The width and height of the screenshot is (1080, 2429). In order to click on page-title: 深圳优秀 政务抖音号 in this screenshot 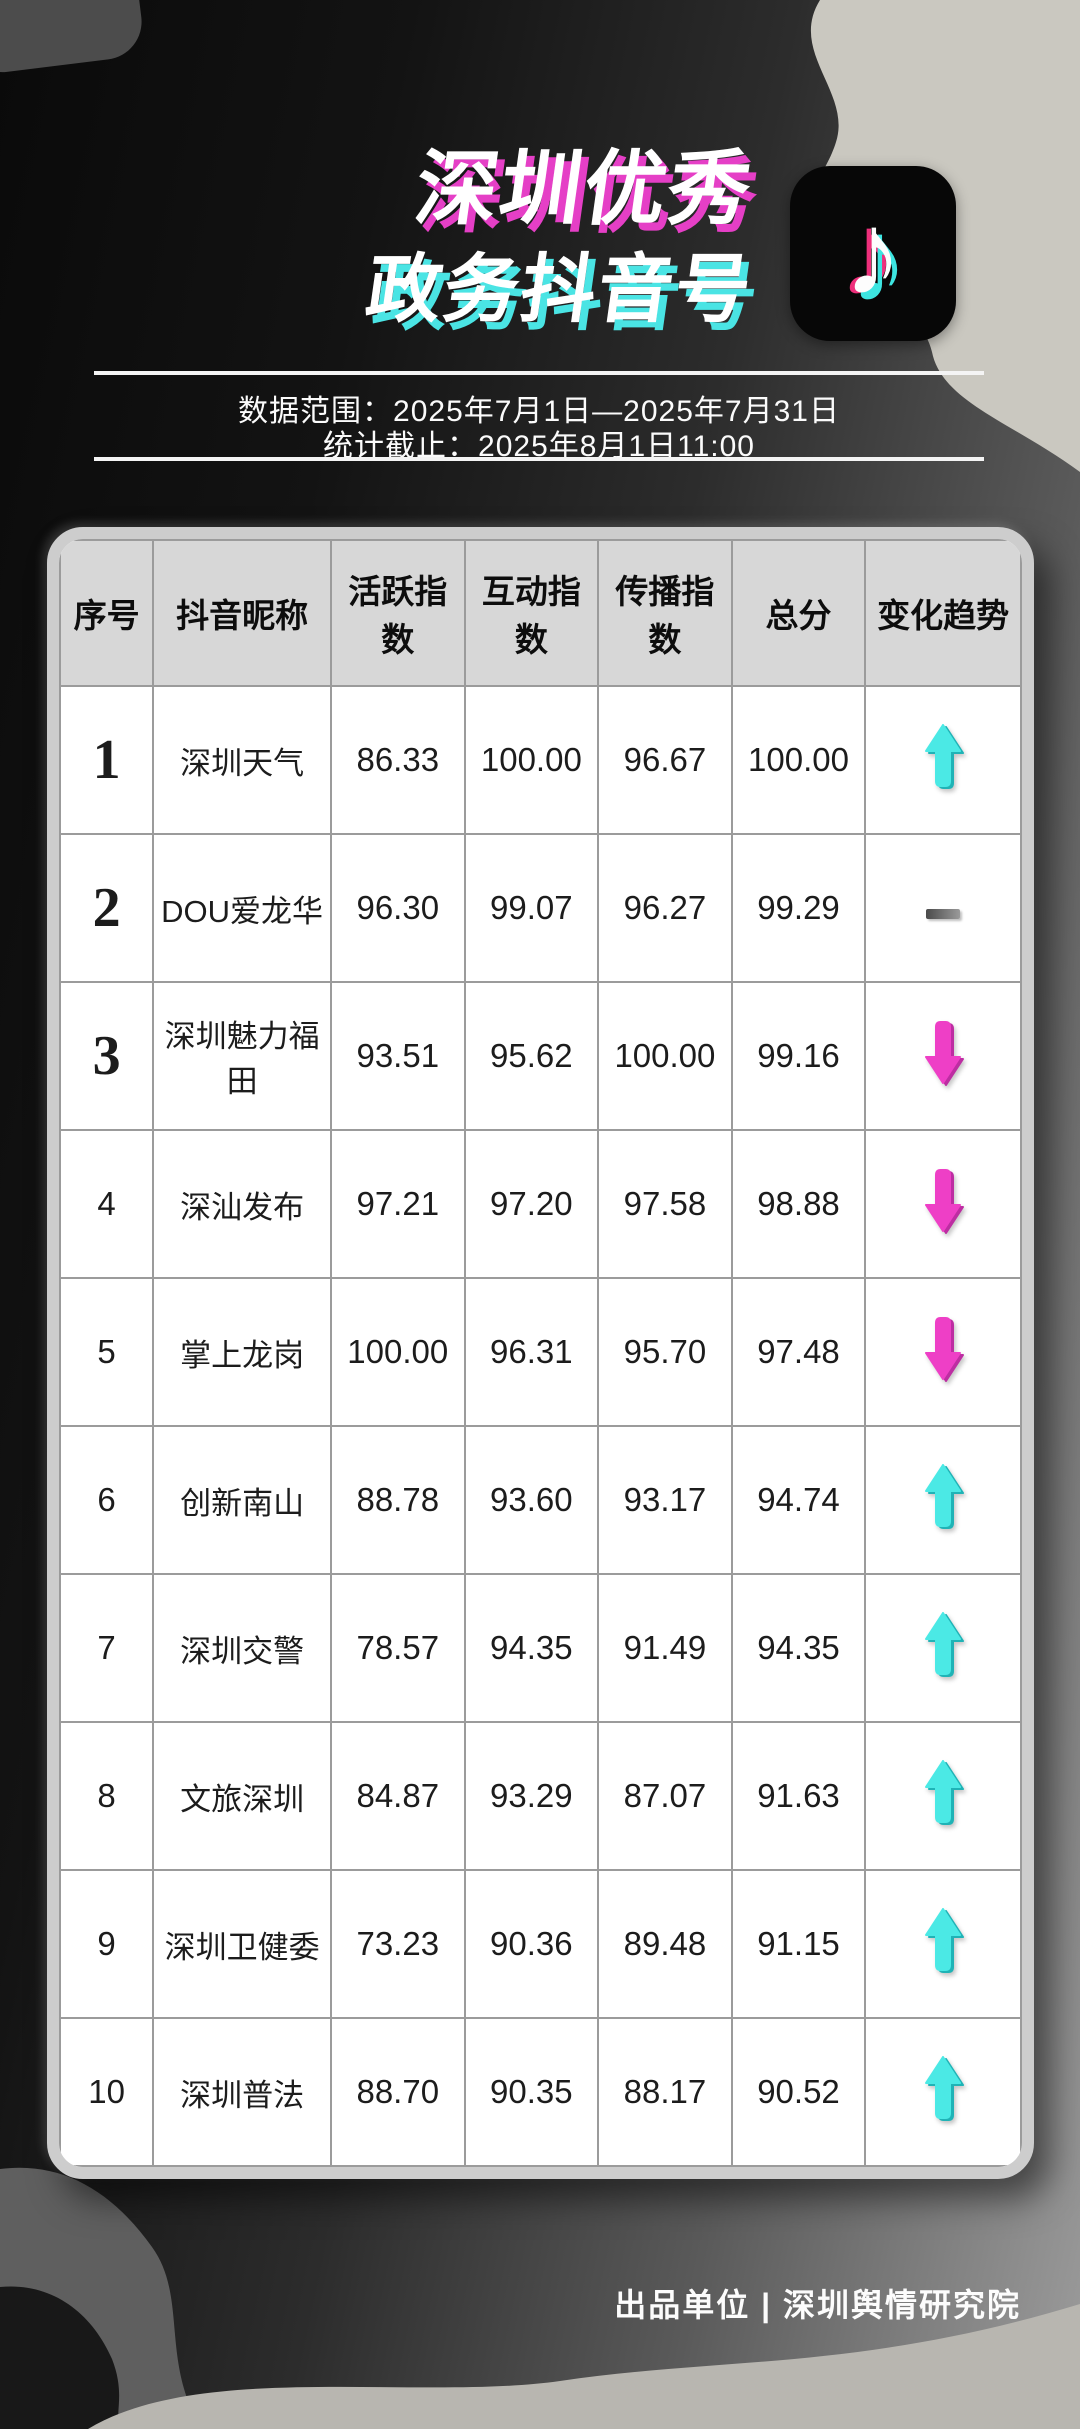, I will do `click(379, 237)`.